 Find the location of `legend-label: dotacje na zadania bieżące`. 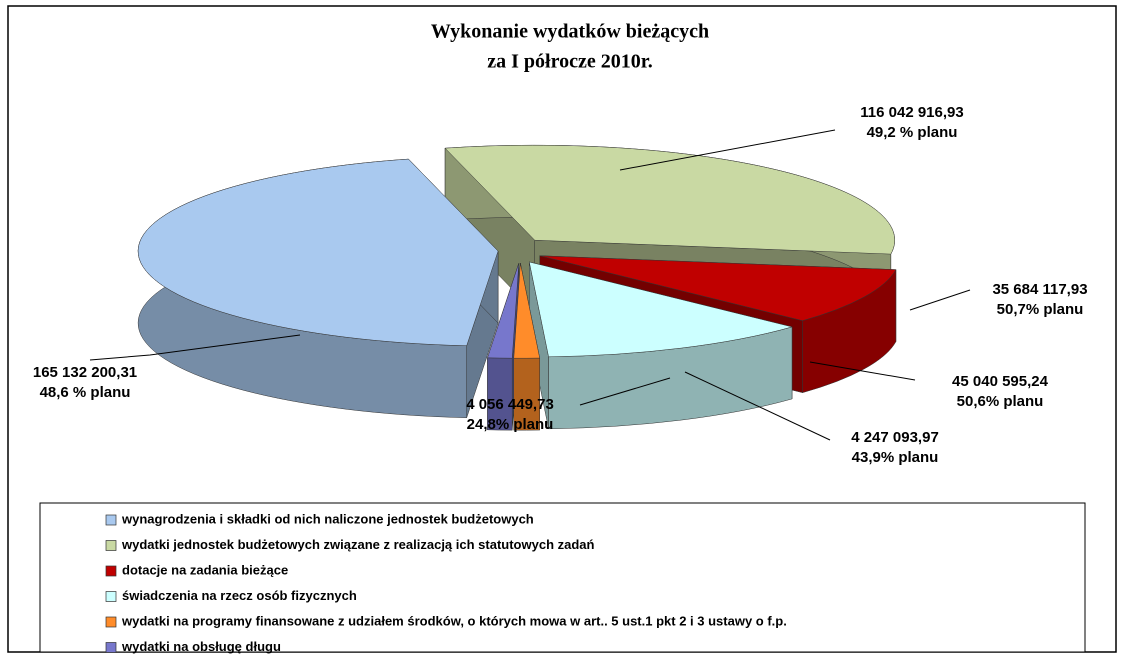

legend-label: dotacje na zadania bieżące is located at coordinates (205, 569).